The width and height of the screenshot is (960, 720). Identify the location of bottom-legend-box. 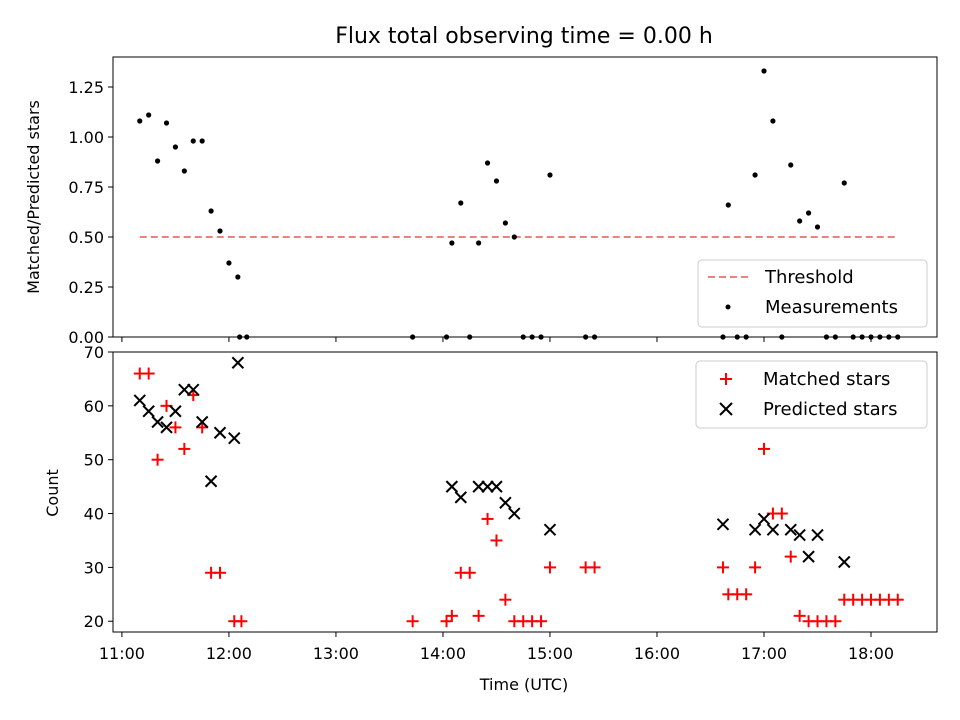
(811, 394).